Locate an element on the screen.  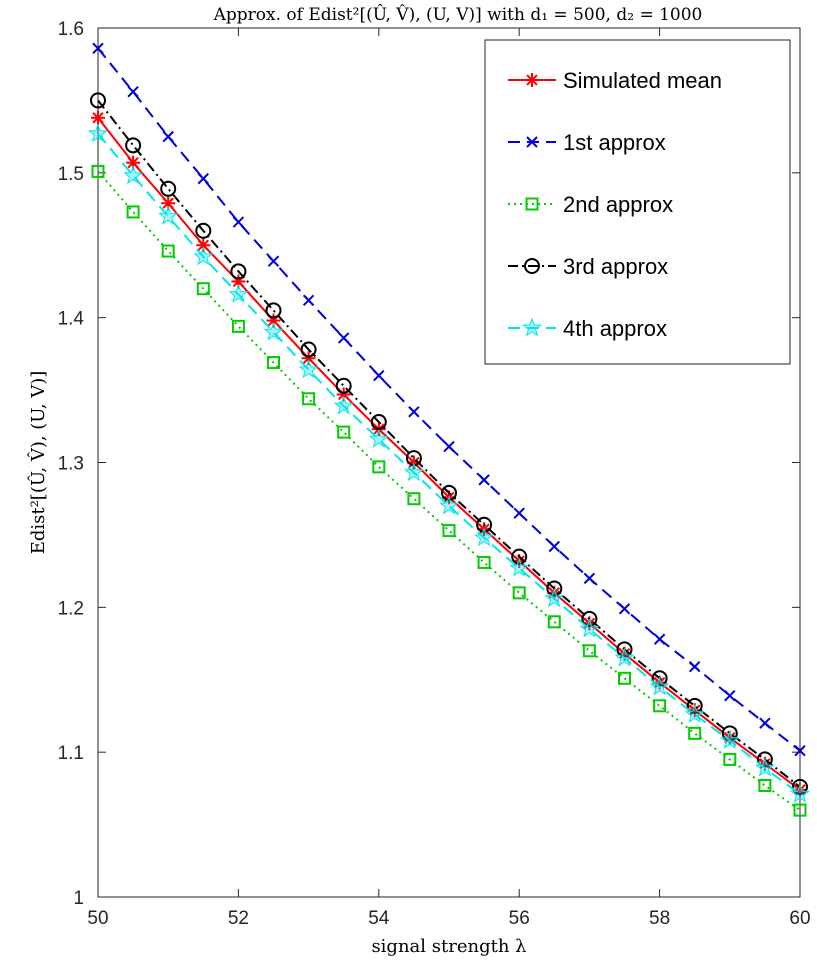
legend-item: 3rd approx is located at coordinates (588, 266).